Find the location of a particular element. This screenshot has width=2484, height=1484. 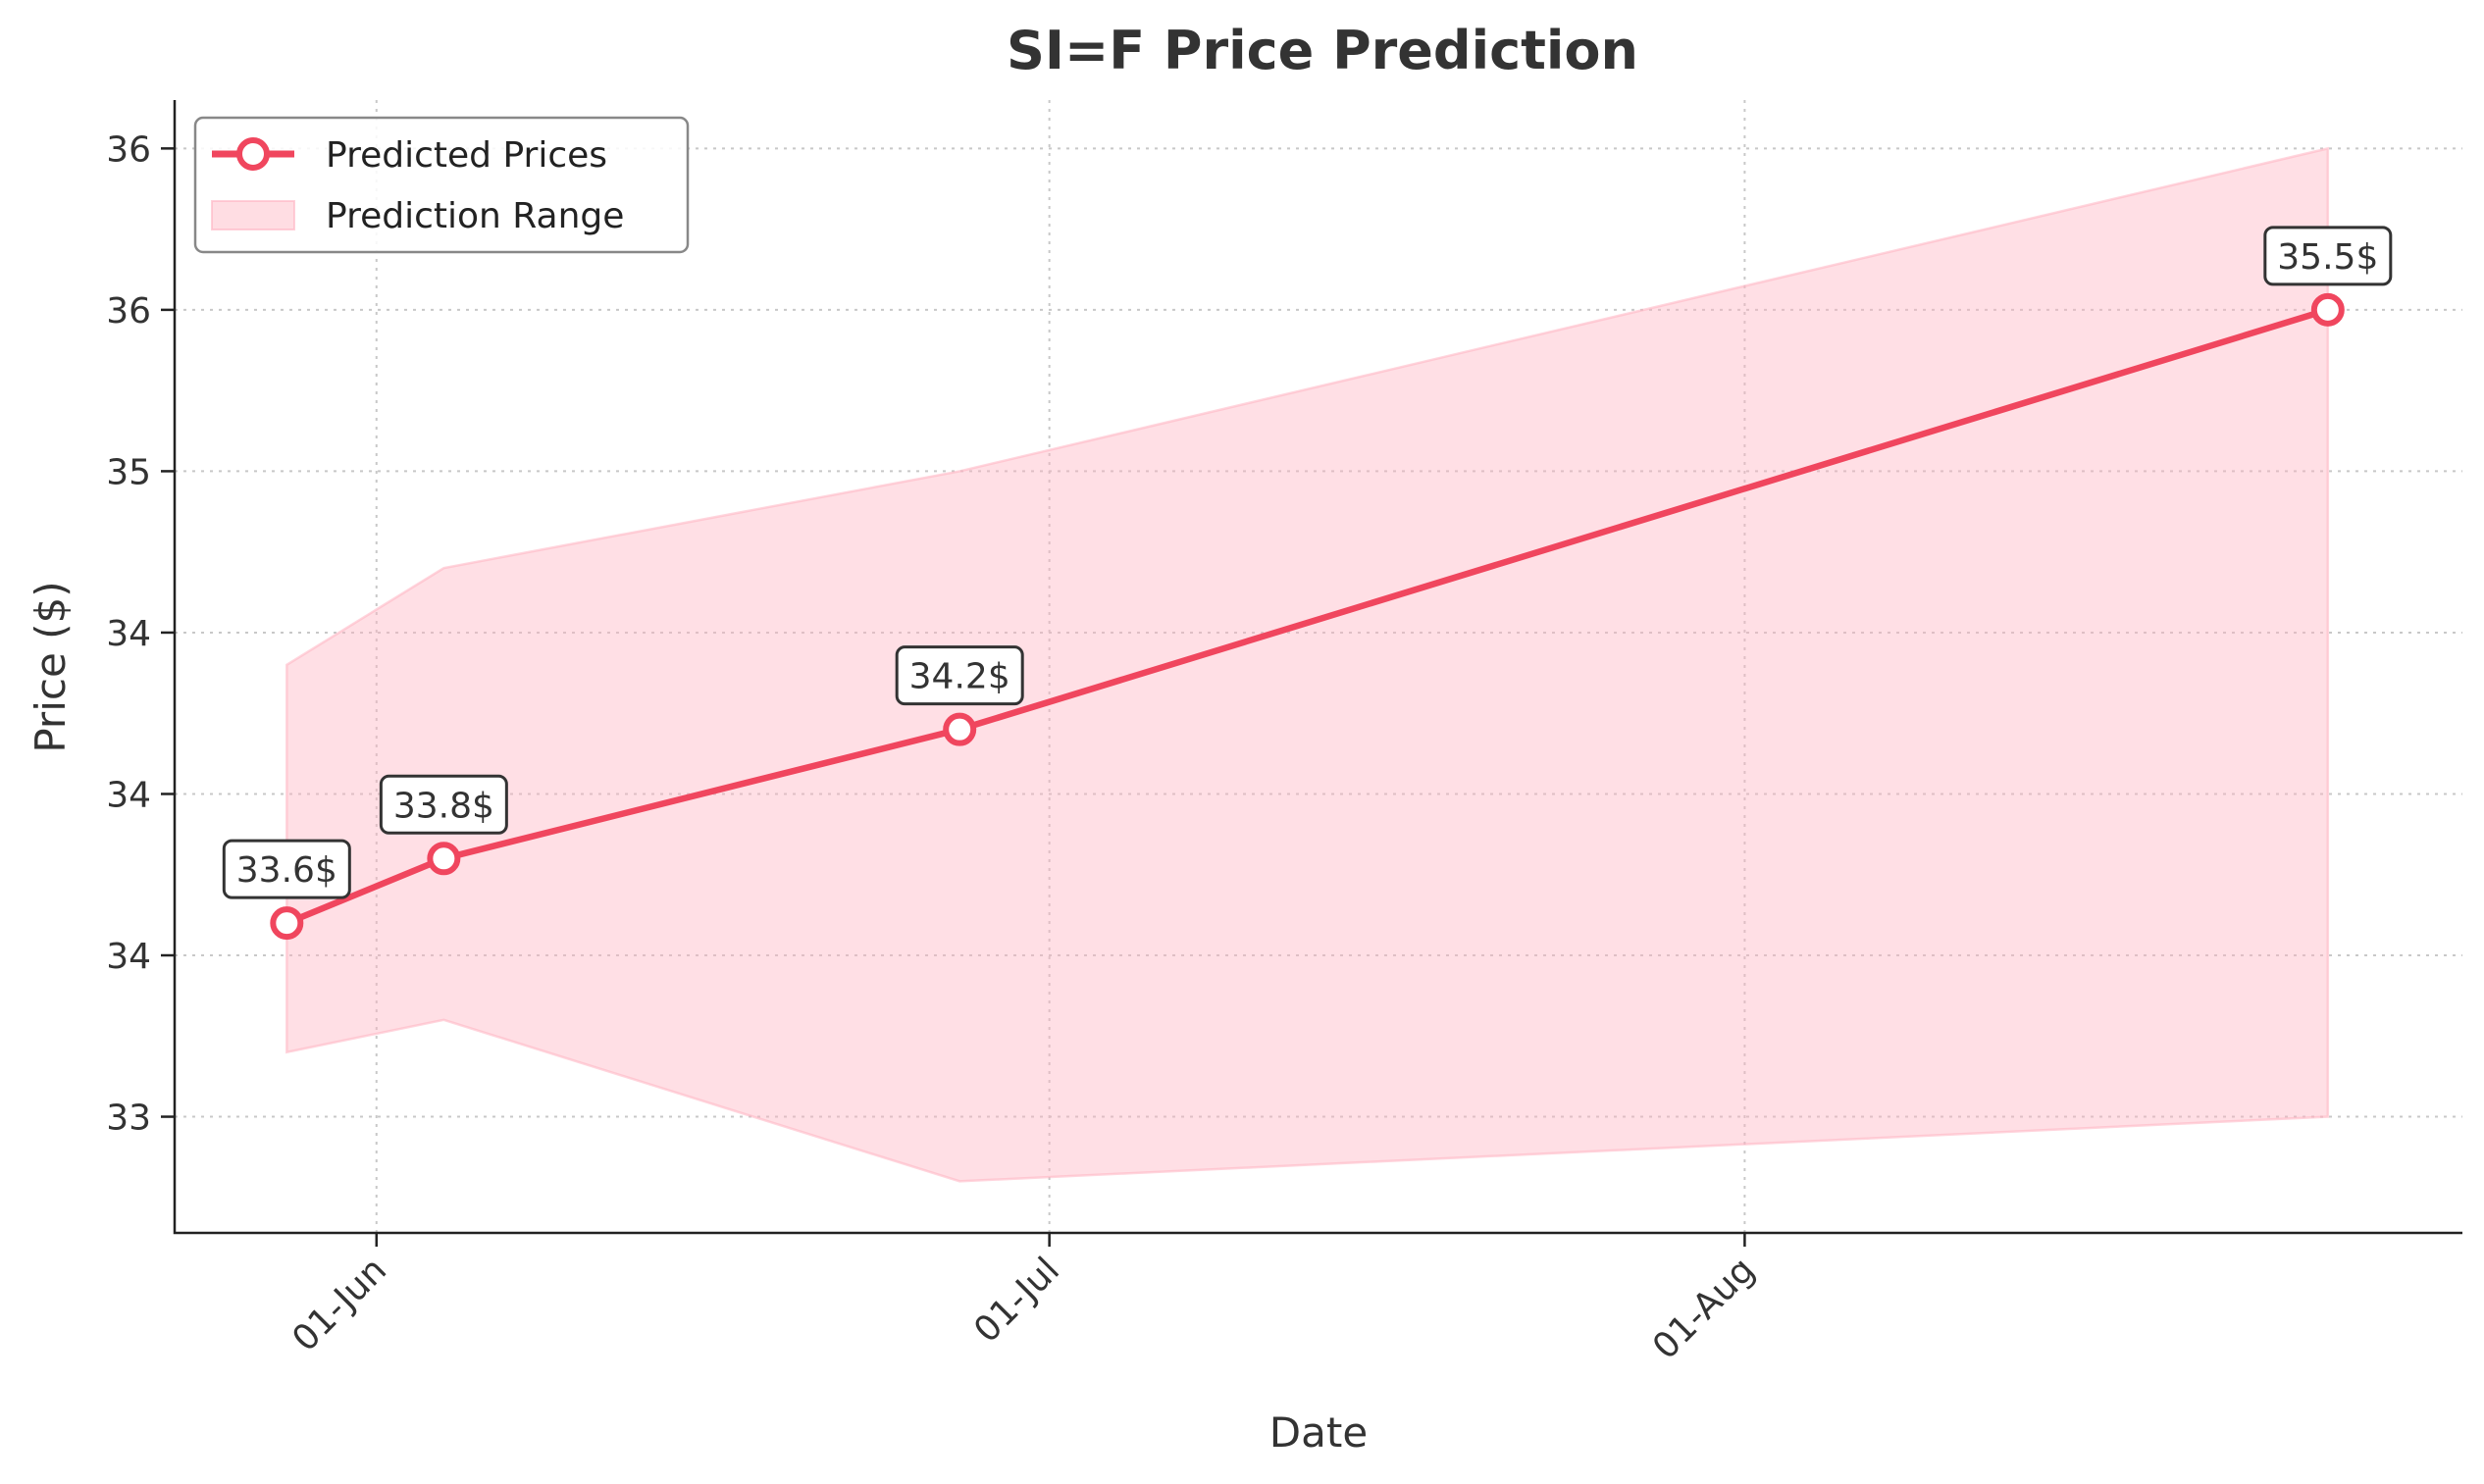

chart-title: SI=F Price Prediction is located at coordinates (1323, 50).